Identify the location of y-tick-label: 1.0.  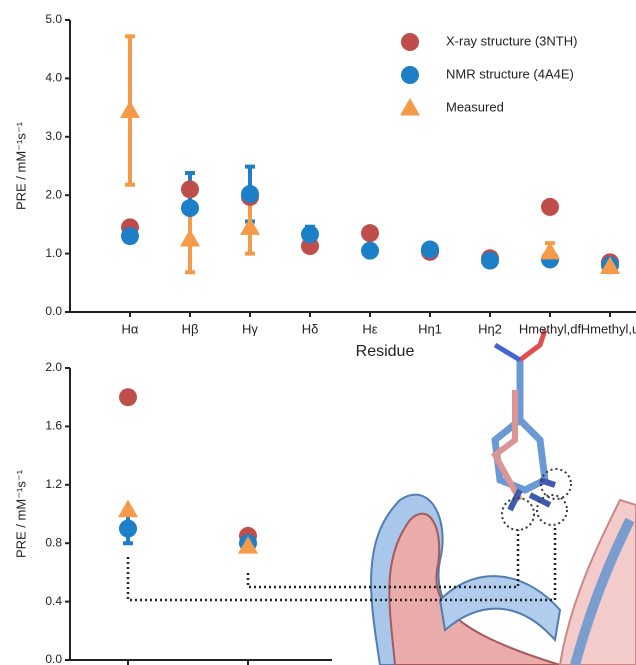
(53, 253).